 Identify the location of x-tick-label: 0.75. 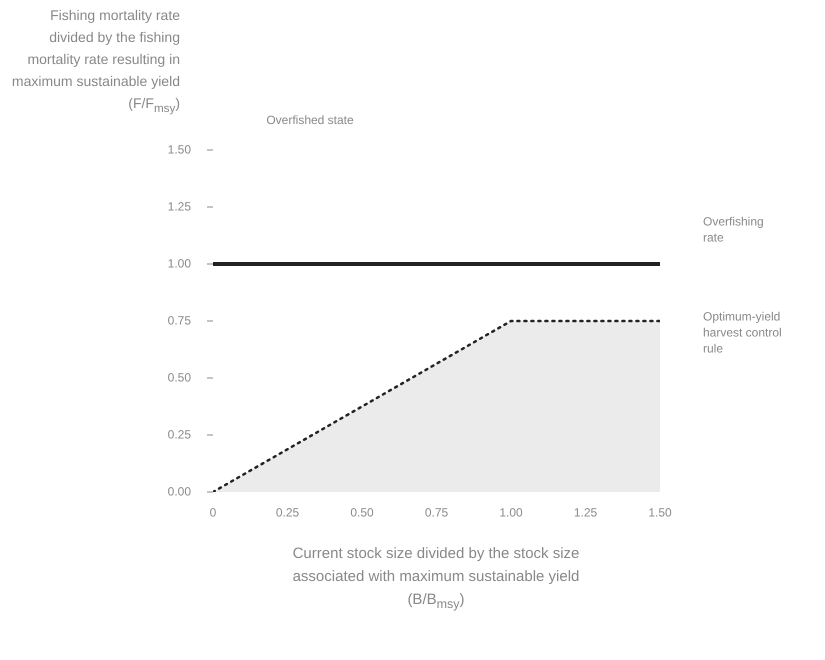
(436, 513).